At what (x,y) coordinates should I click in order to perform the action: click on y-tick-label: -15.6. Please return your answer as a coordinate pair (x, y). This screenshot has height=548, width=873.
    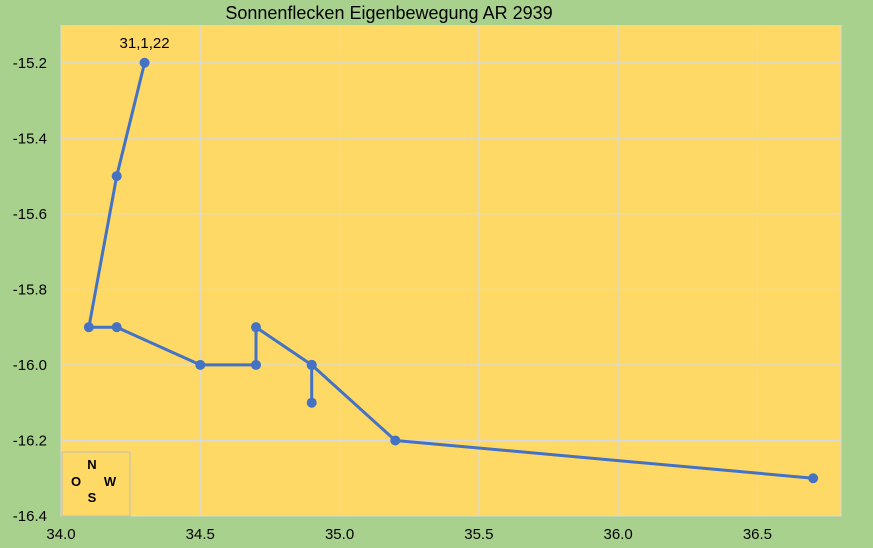
    Looking at the image, I should click on (30, 214).